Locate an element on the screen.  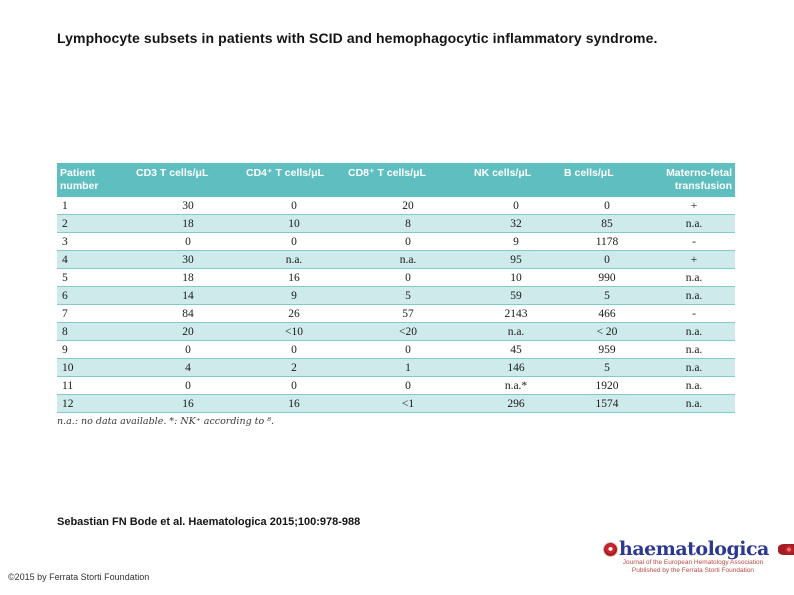
col-header-materno-fetal: Materno-fetal transfusion is located at coordinates (694, 180).